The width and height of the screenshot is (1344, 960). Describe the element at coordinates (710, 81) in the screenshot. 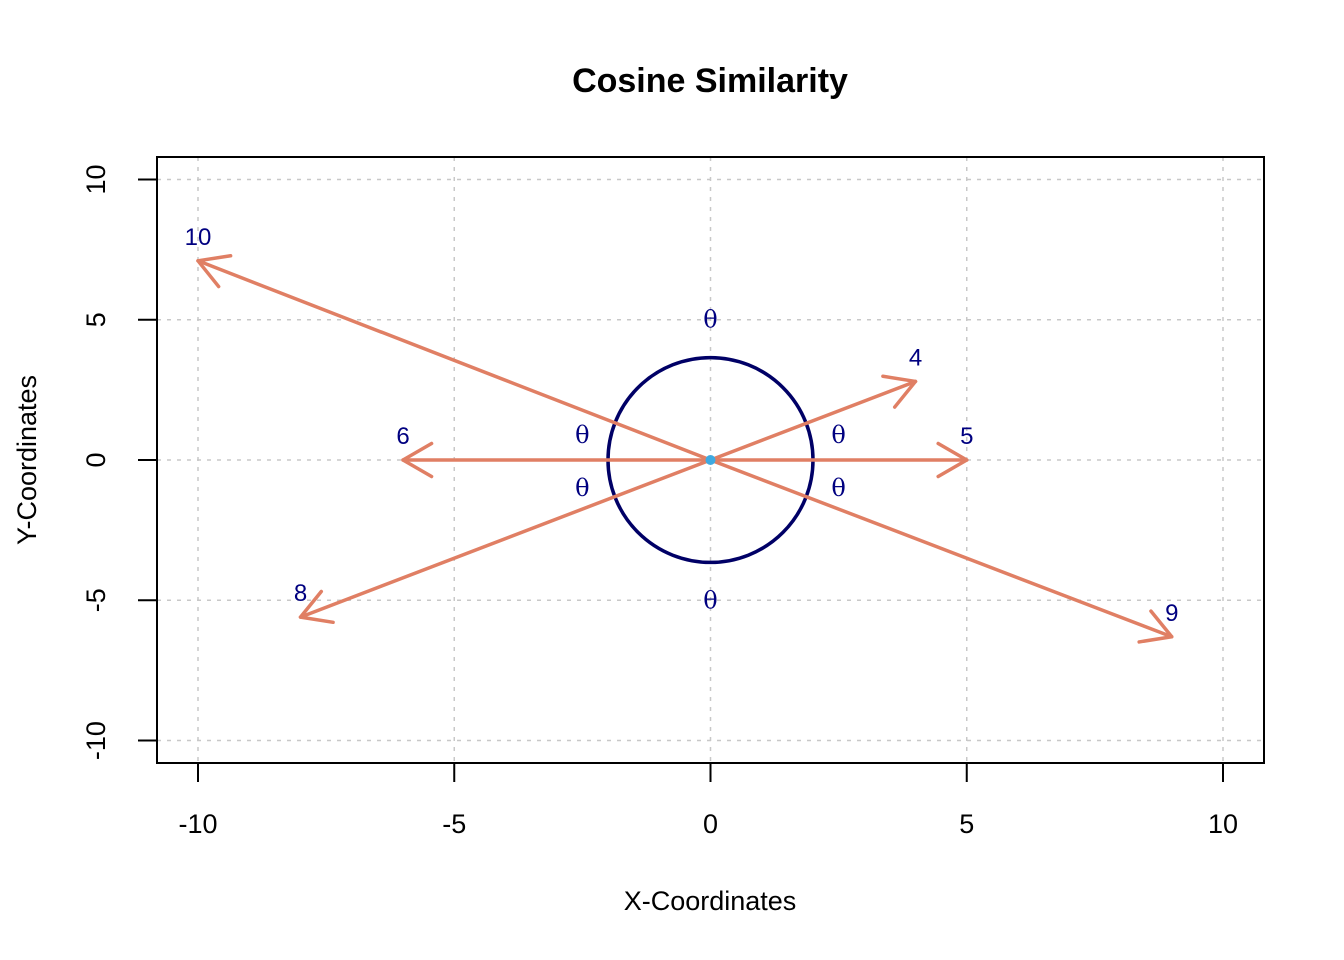

I see `chart-title: Cosine Similarity` at that location.